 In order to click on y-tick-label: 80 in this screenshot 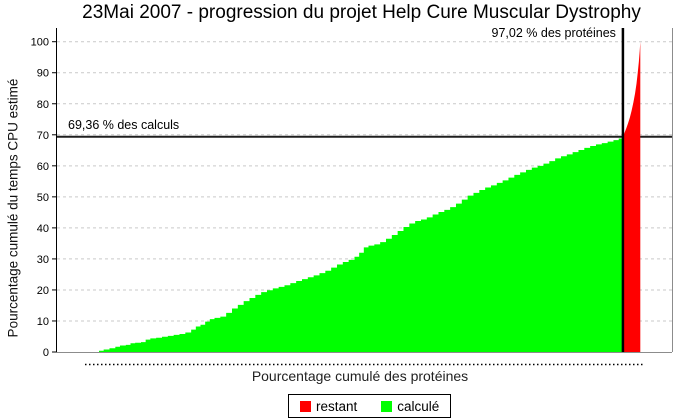, I will do `click(43, 105)`.